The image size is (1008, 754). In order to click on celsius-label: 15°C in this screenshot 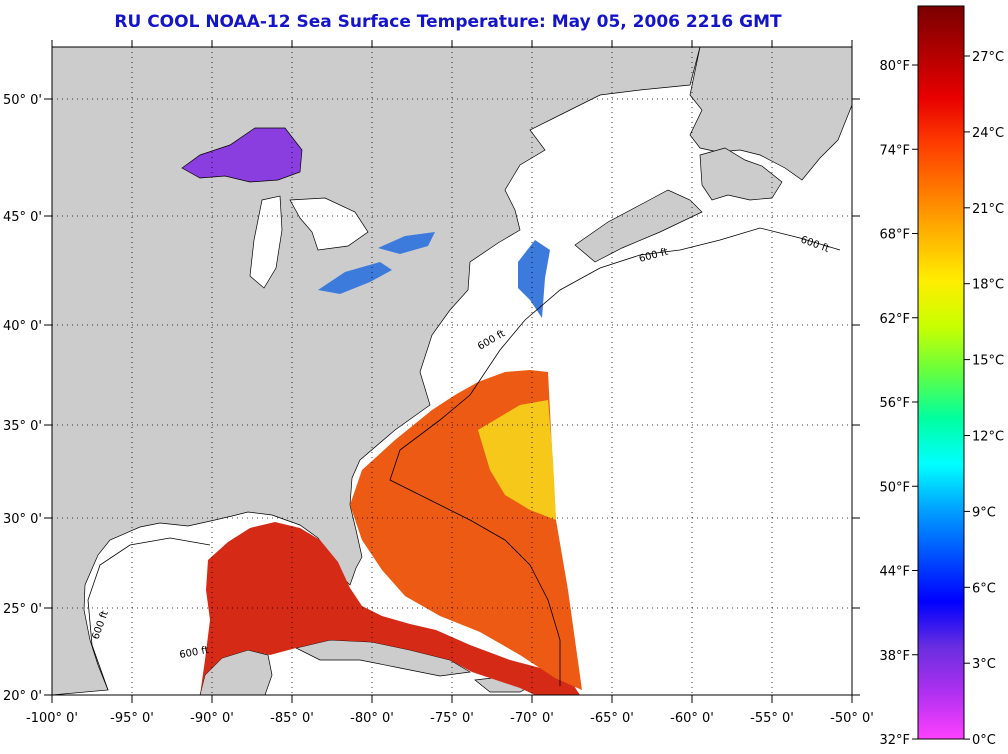, I will do `click(988, 361)`.